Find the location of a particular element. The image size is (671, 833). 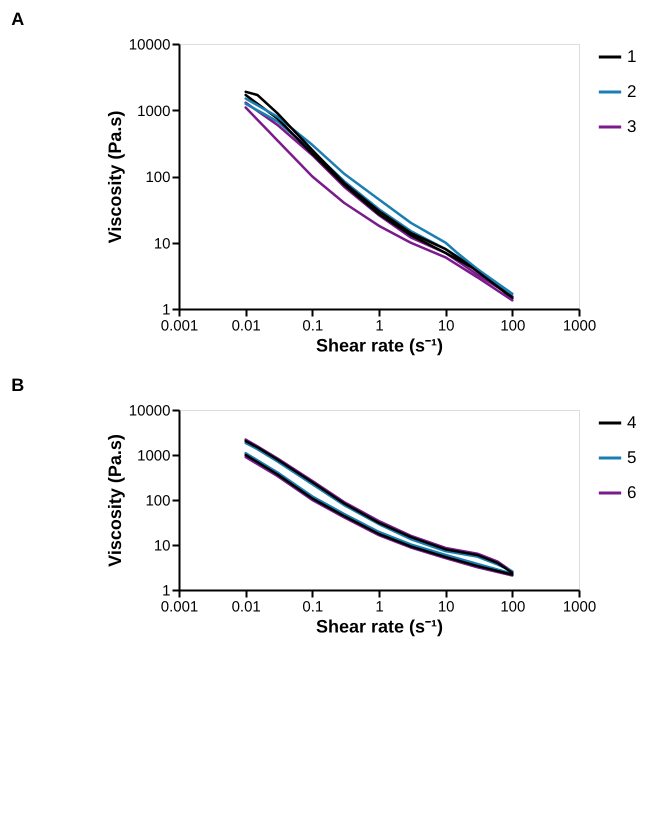

legend-label: 4 is located at coordinates (631, 422).